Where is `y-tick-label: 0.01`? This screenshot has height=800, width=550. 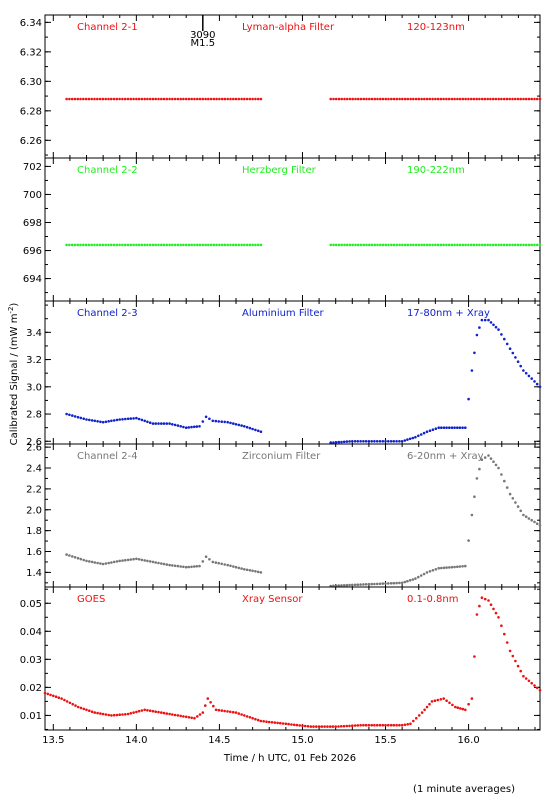
y-tick-label: 0.01 is located at coordinates (31, 716).